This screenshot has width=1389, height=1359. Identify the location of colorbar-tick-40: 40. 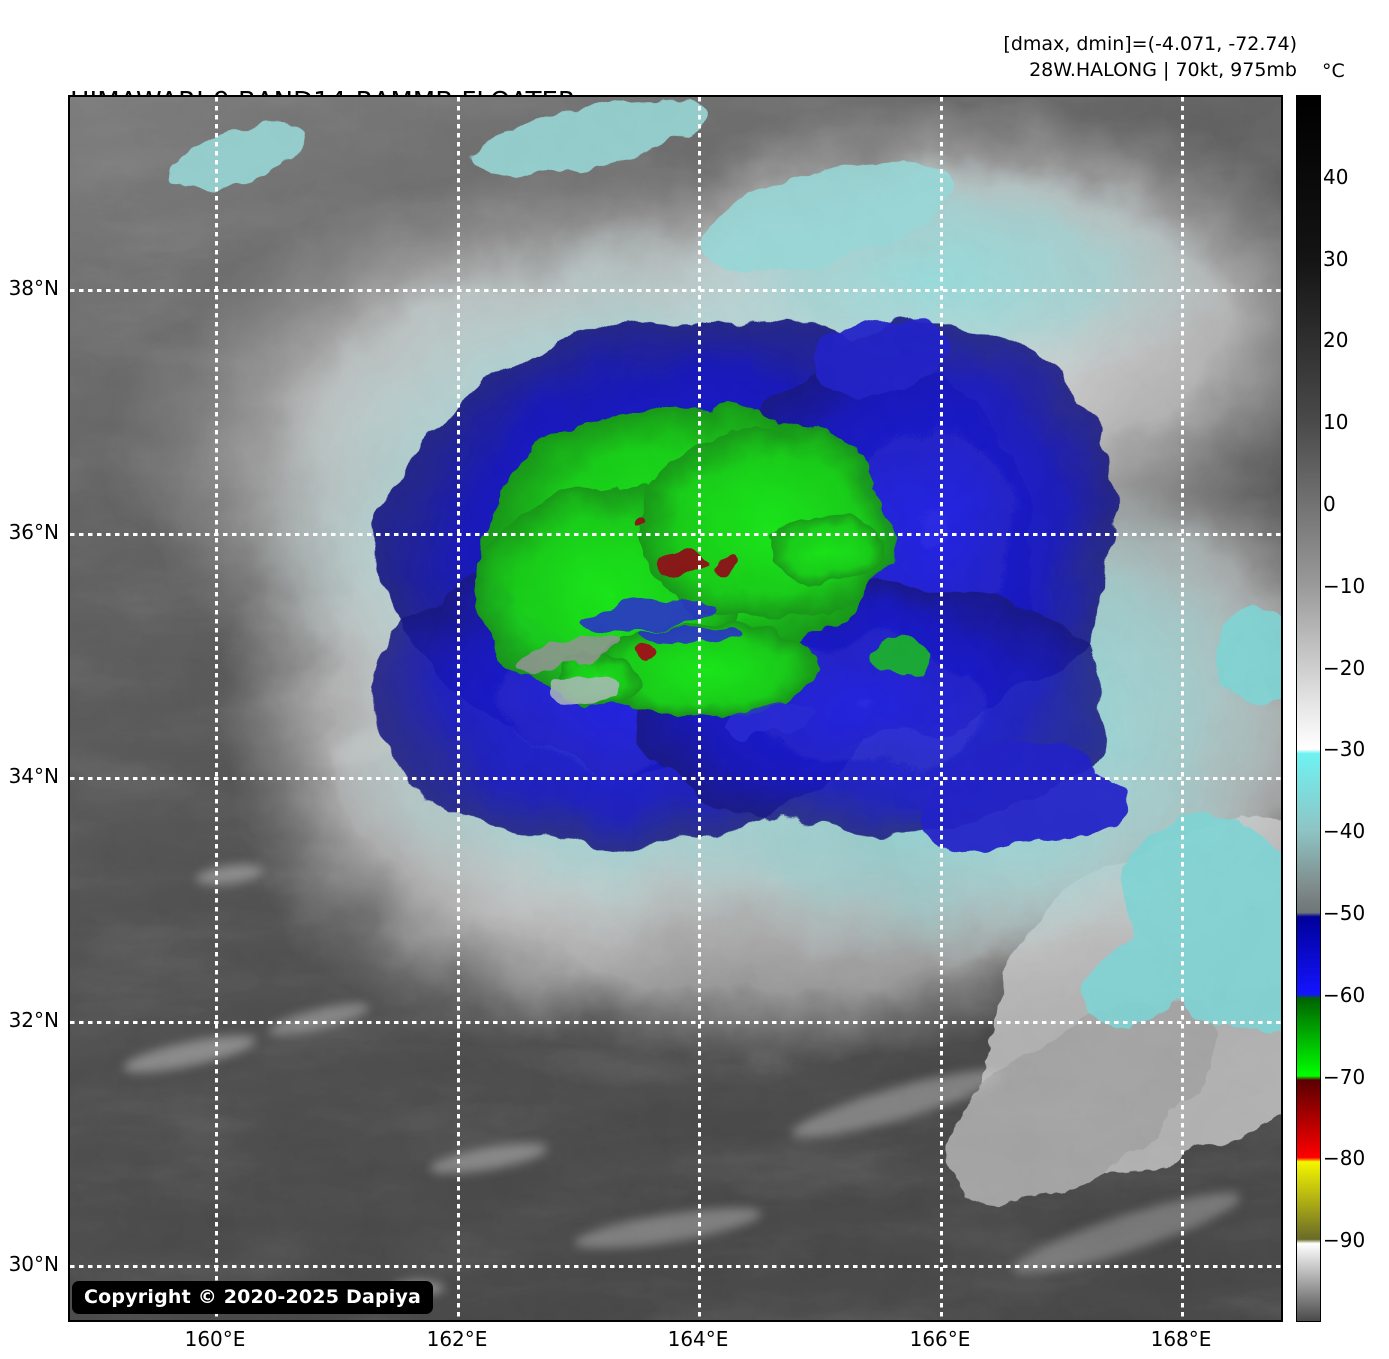
(1336, 176).